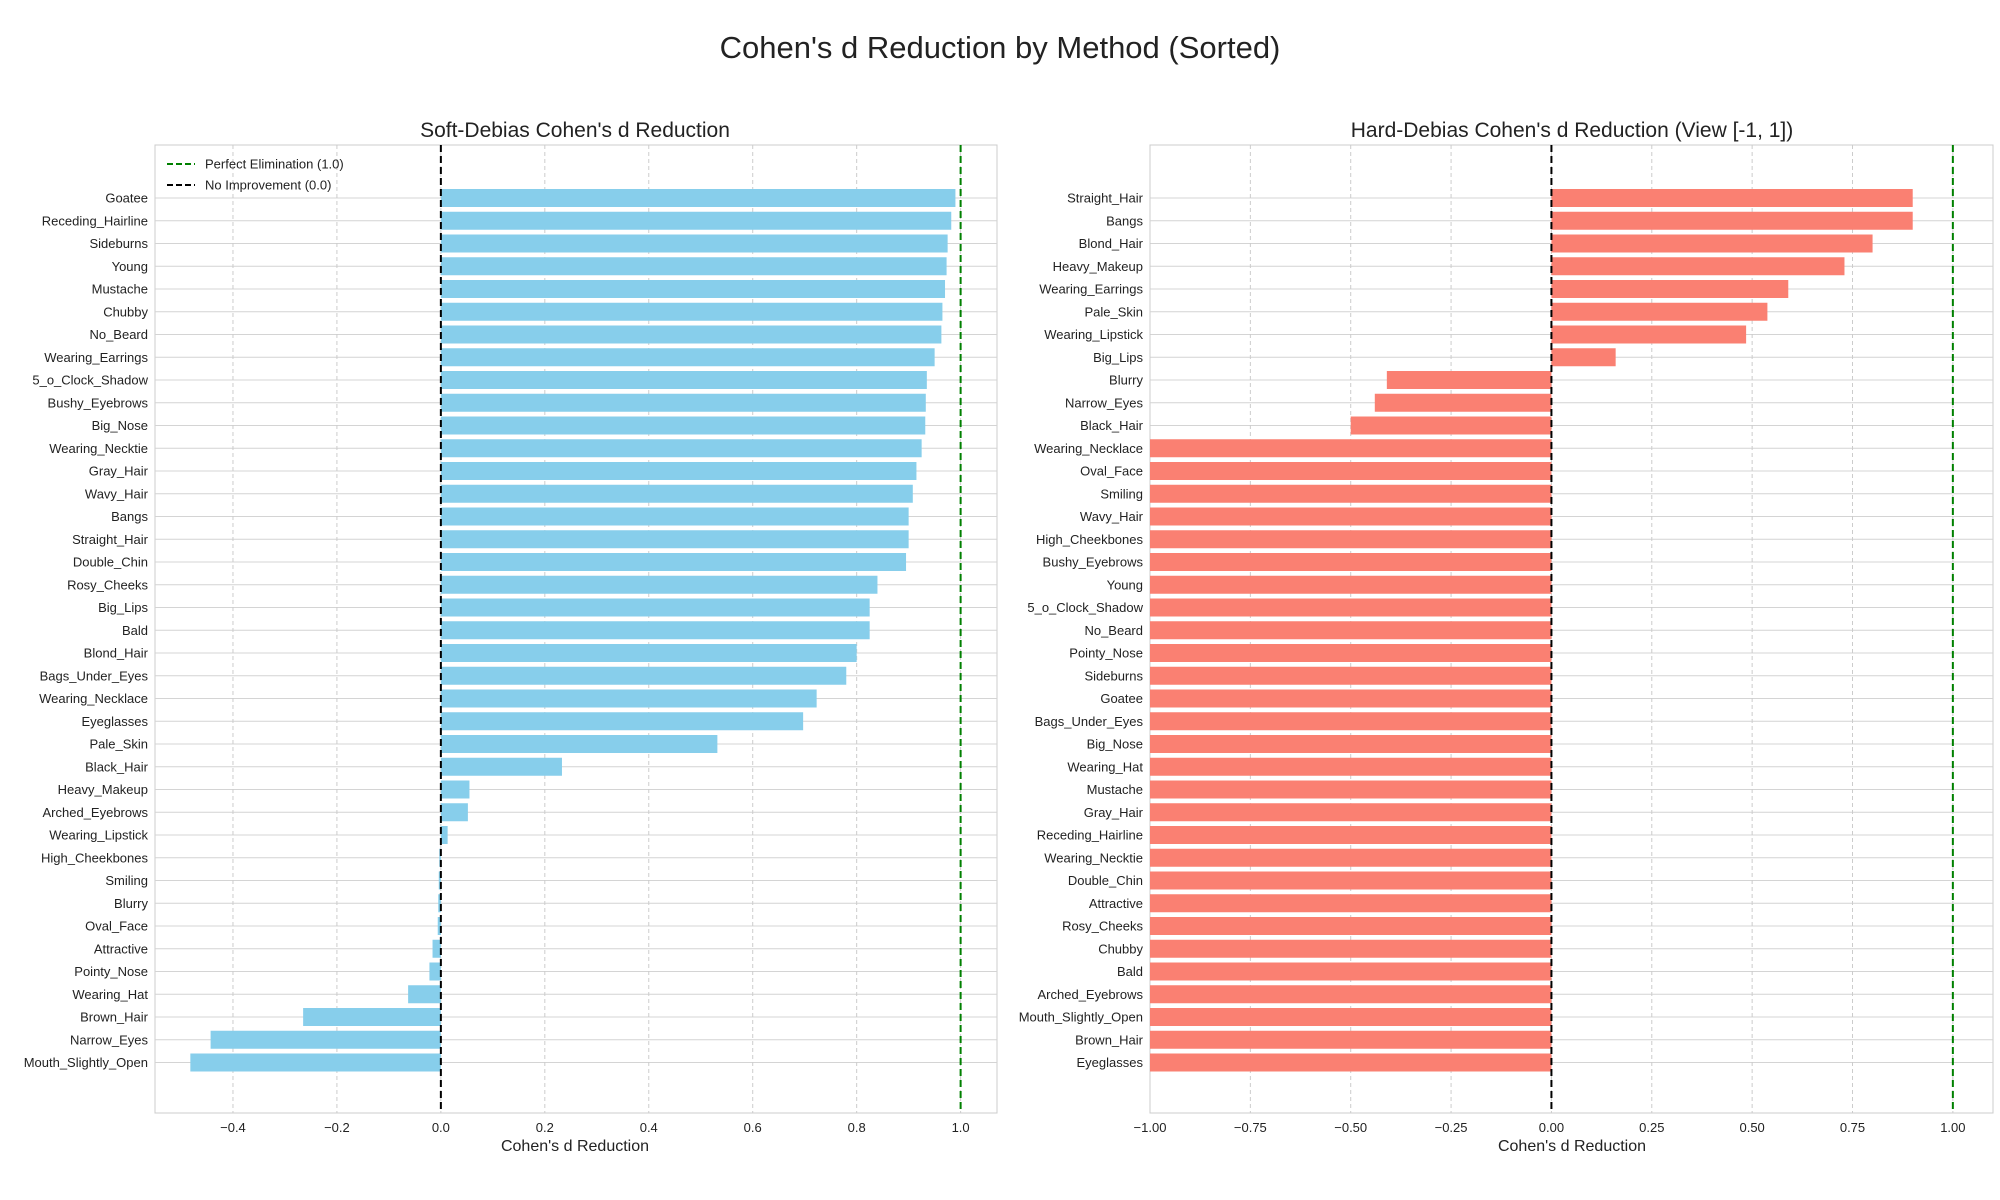  Describe the element at coordinates (96, 812) in the screenshot. I see `soft-category-label: Arched_Eyebrows` at that location.